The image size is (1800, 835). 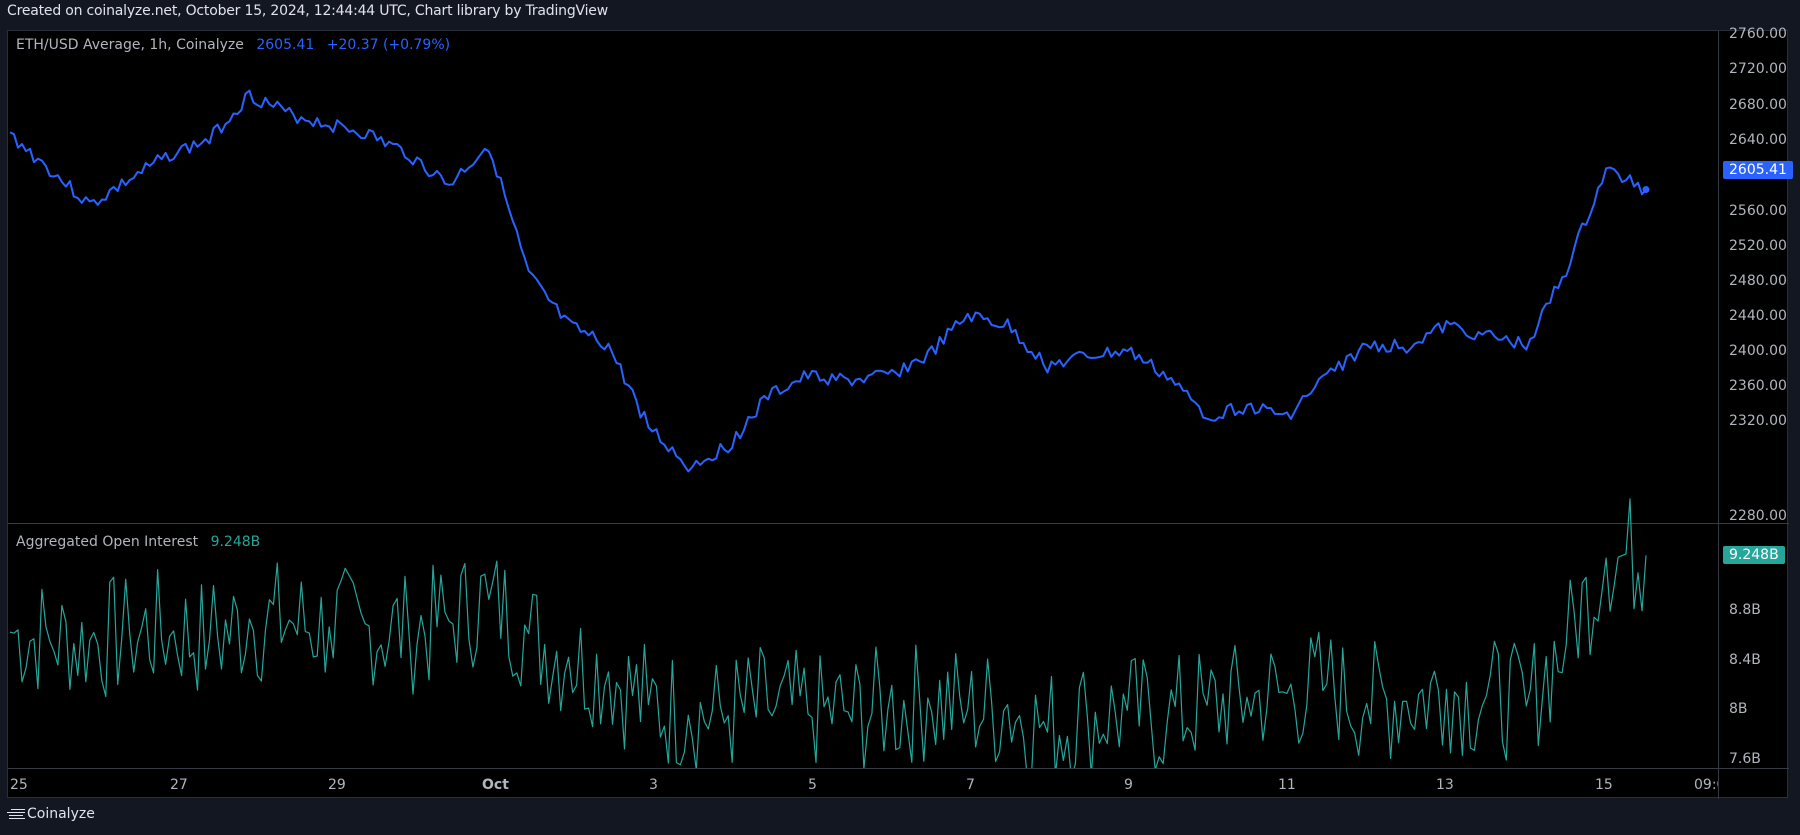 I want to click on price-last-value: 2605.41, so click(x=285, y=45).